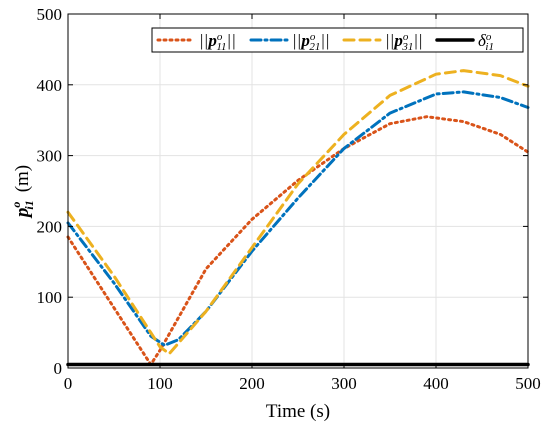  Describe the element at coordinates (298, 411) in the screenshot. I see `x-axis-title: Time (s)` at that location.